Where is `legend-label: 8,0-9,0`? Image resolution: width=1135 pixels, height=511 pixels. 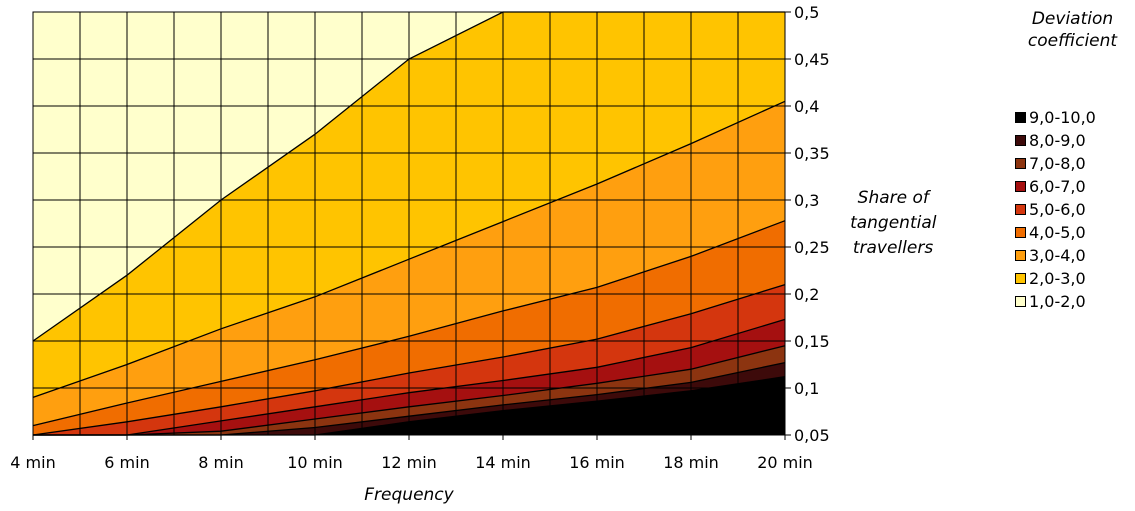
legend-label: 8,0-9,0 is located at coordinates (1057, 140).